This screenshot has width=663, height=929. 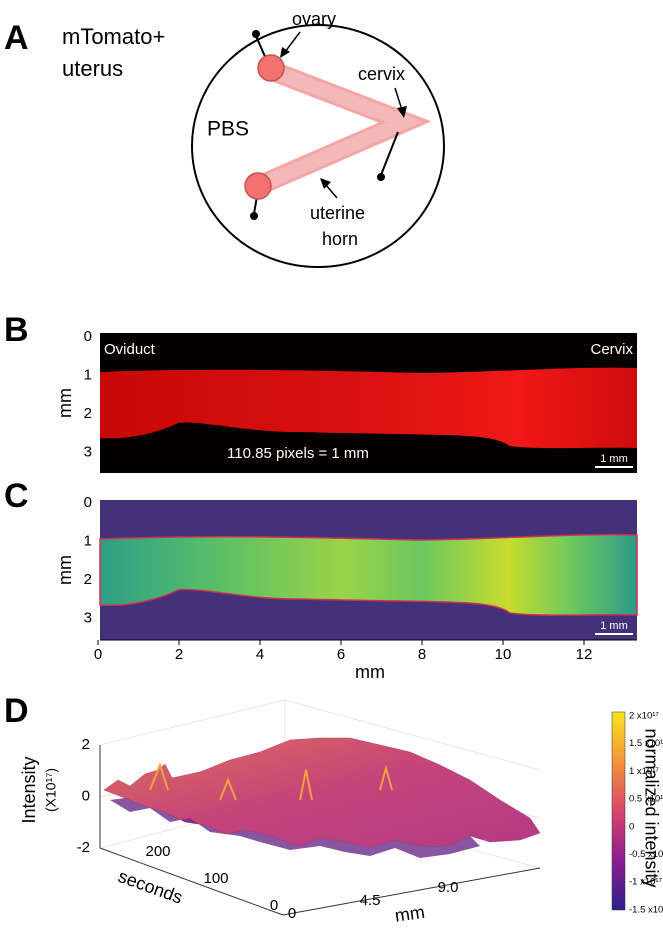 I want to click on mm-tick-label: 9.0, so click(x=448, y=887).